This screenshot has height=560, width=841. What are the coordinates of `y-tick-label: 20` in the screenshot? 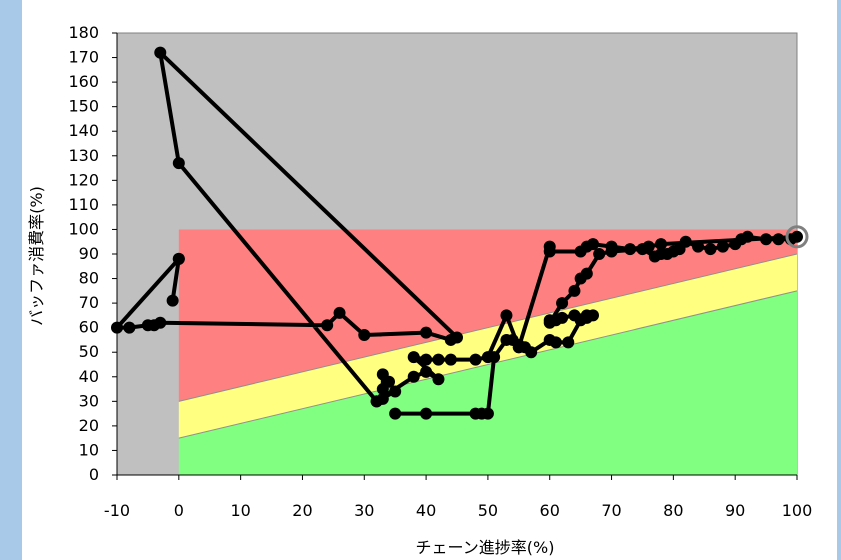 It's located at (89, 425).